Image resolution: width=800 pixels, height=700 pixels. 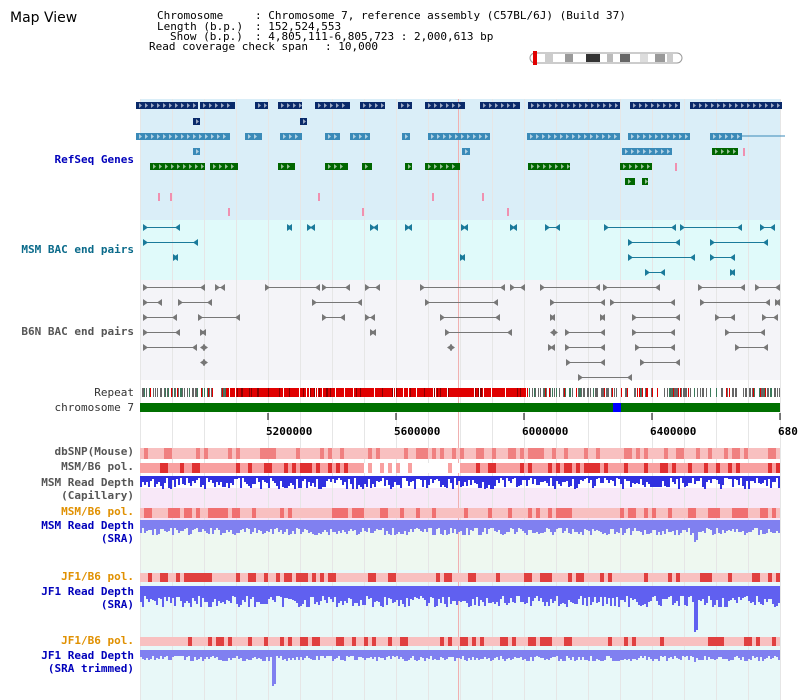 I want to click on coverage-value: : 10,000, so click(x=351, y=46).